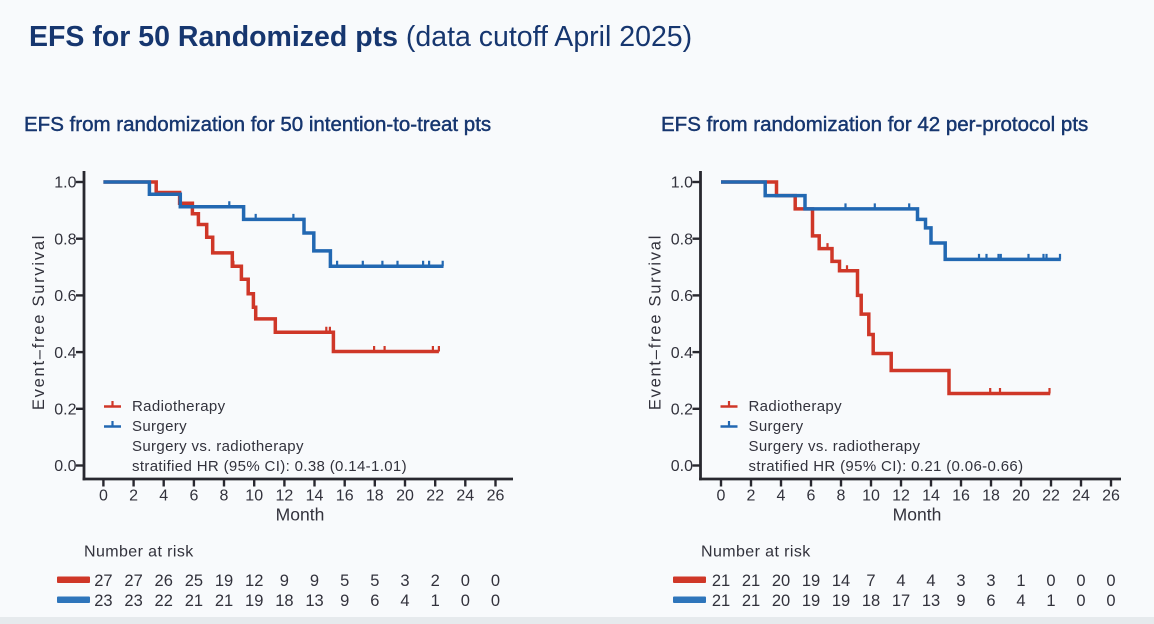 This screenshot has height=624, width=1154. What do you see at coordinates (751, 496) in the screenshot?
I see `svg-text: 2` at bounding box center [751, 496].